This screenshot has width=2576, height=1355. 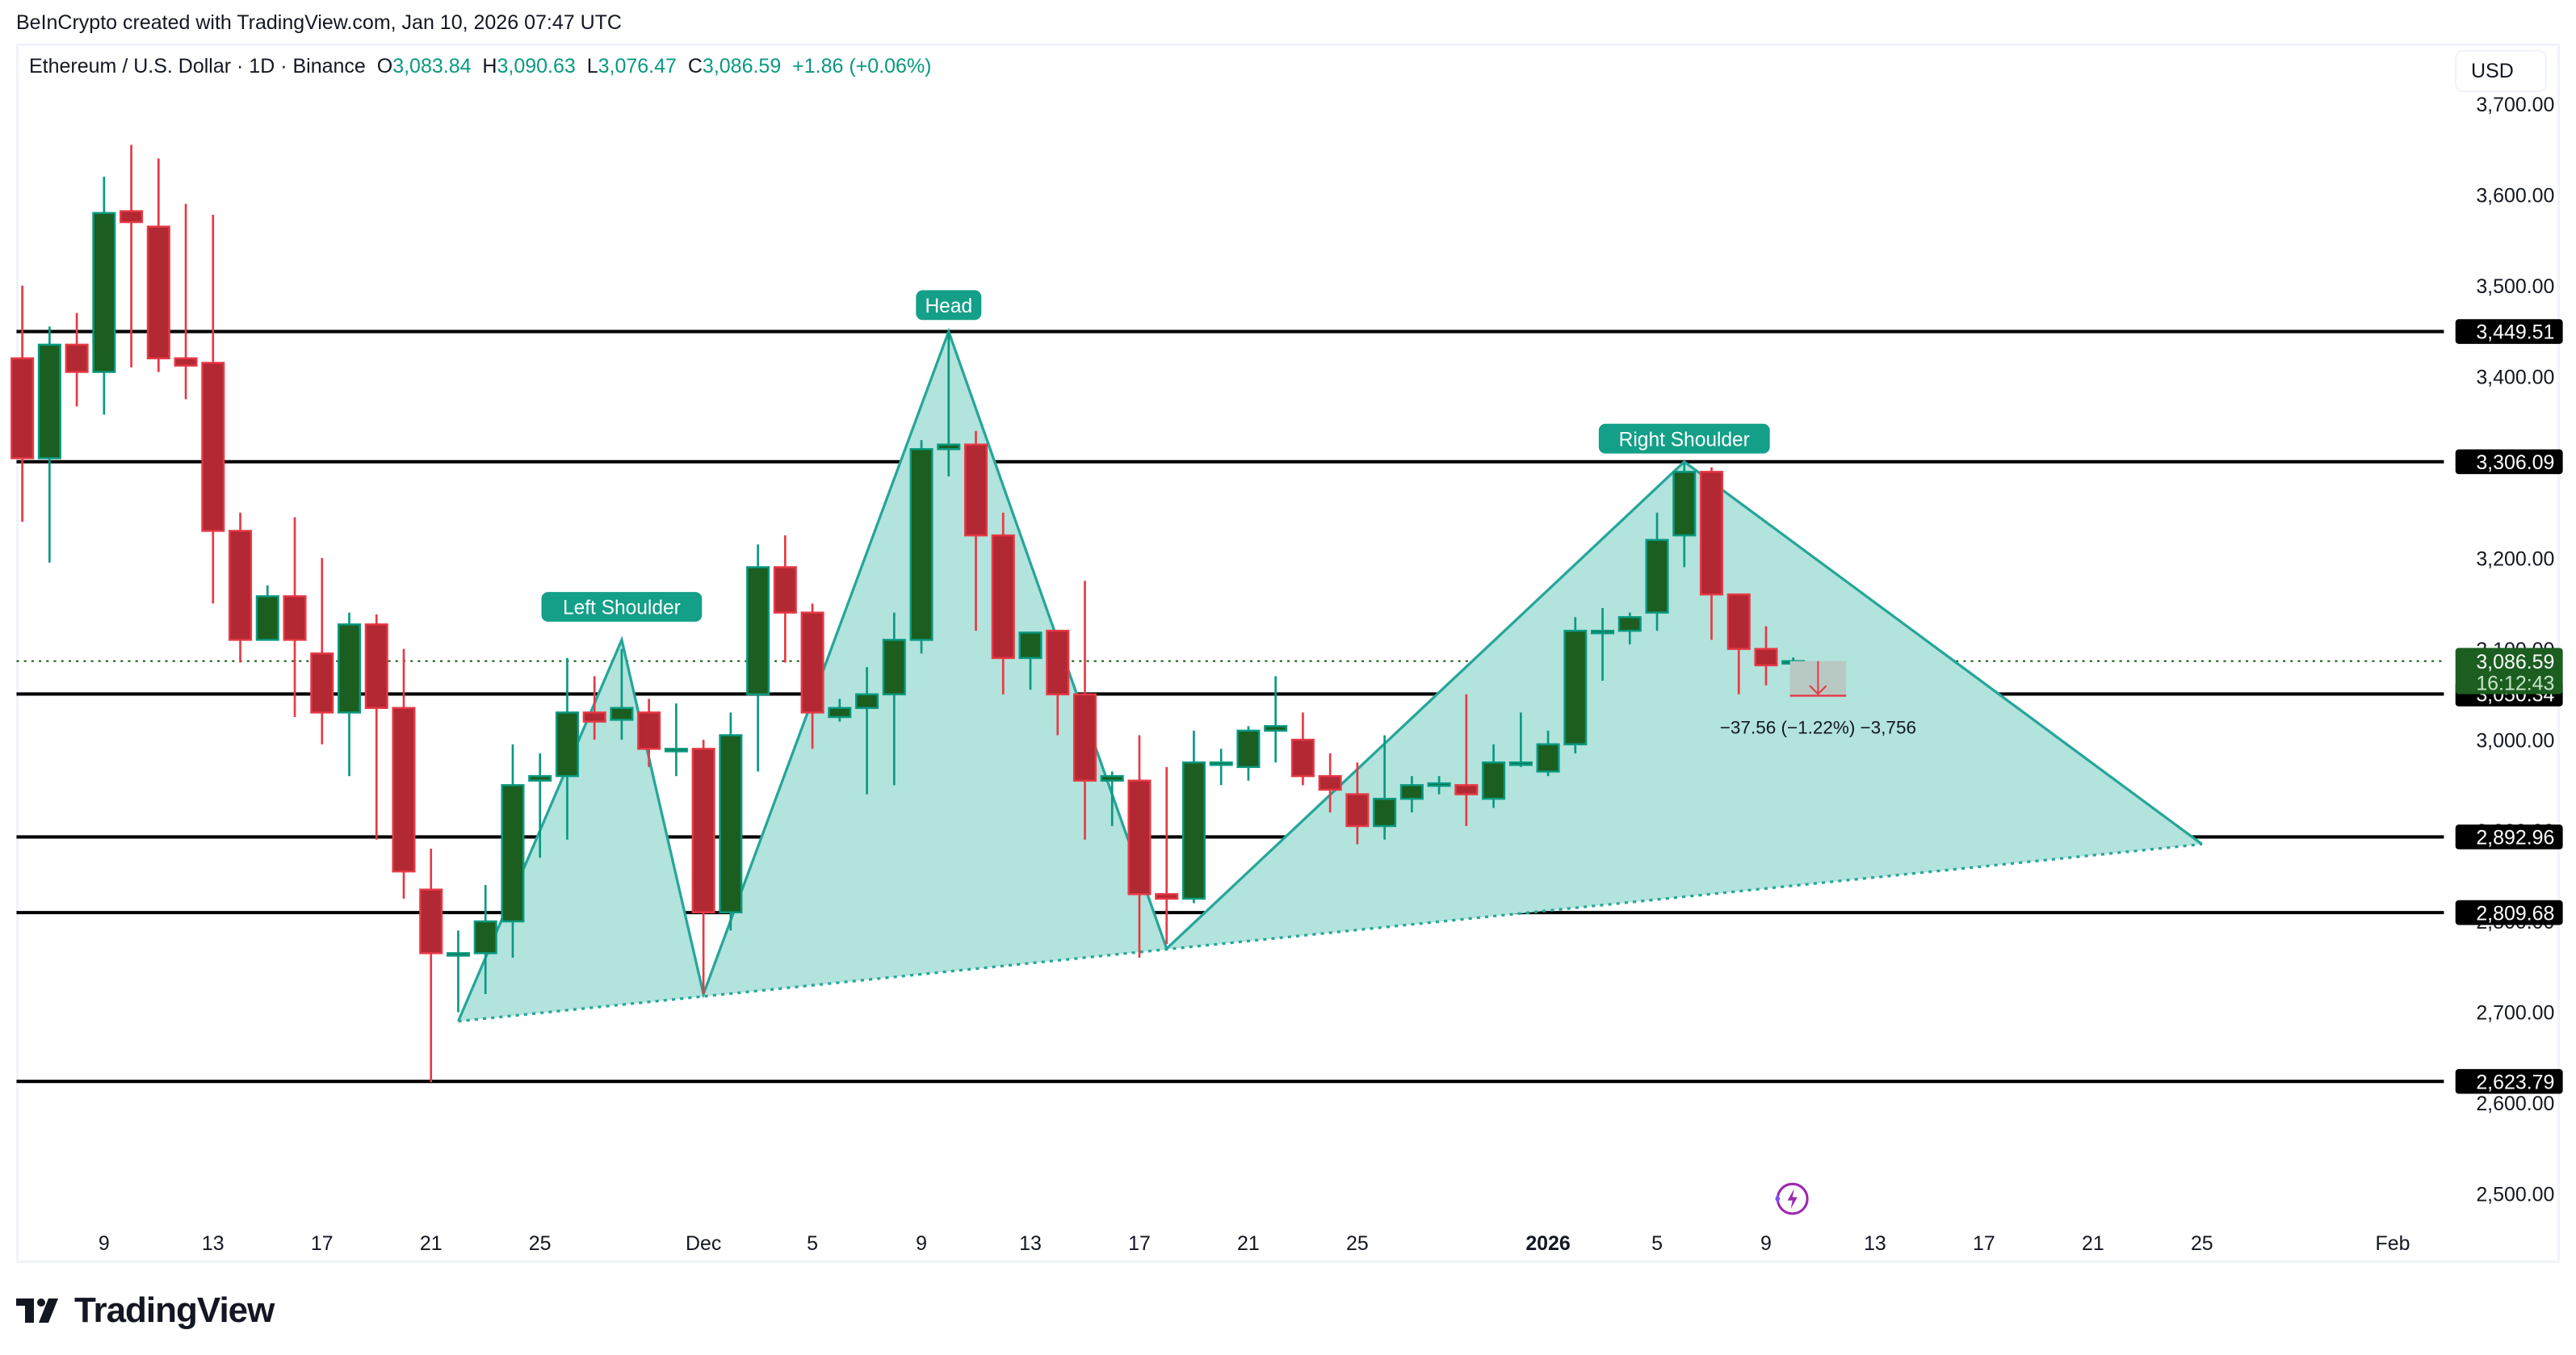 What do you see at coordinates (384, 66) in the screenshot?
I see `open-label: O` at bounding box center [384, 66].